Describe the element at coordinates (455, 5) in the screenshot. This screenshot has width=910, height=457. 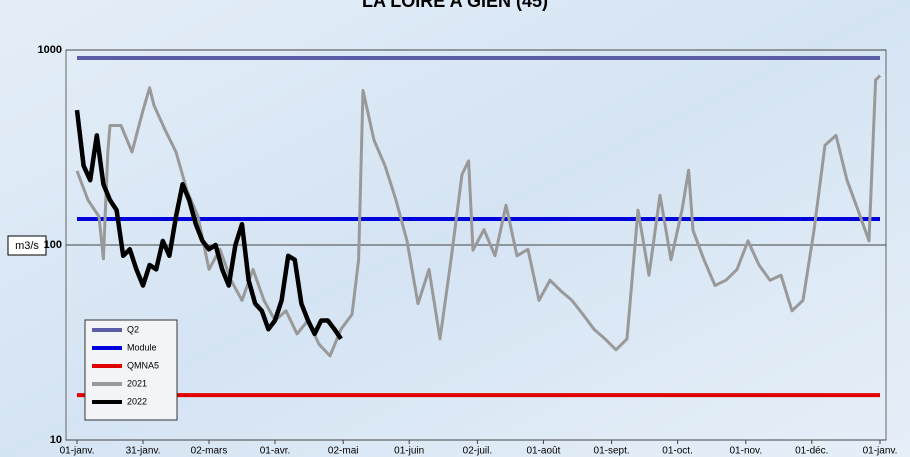
I see `chart-title: LA LOIRE A GIEN (45)` at that location.